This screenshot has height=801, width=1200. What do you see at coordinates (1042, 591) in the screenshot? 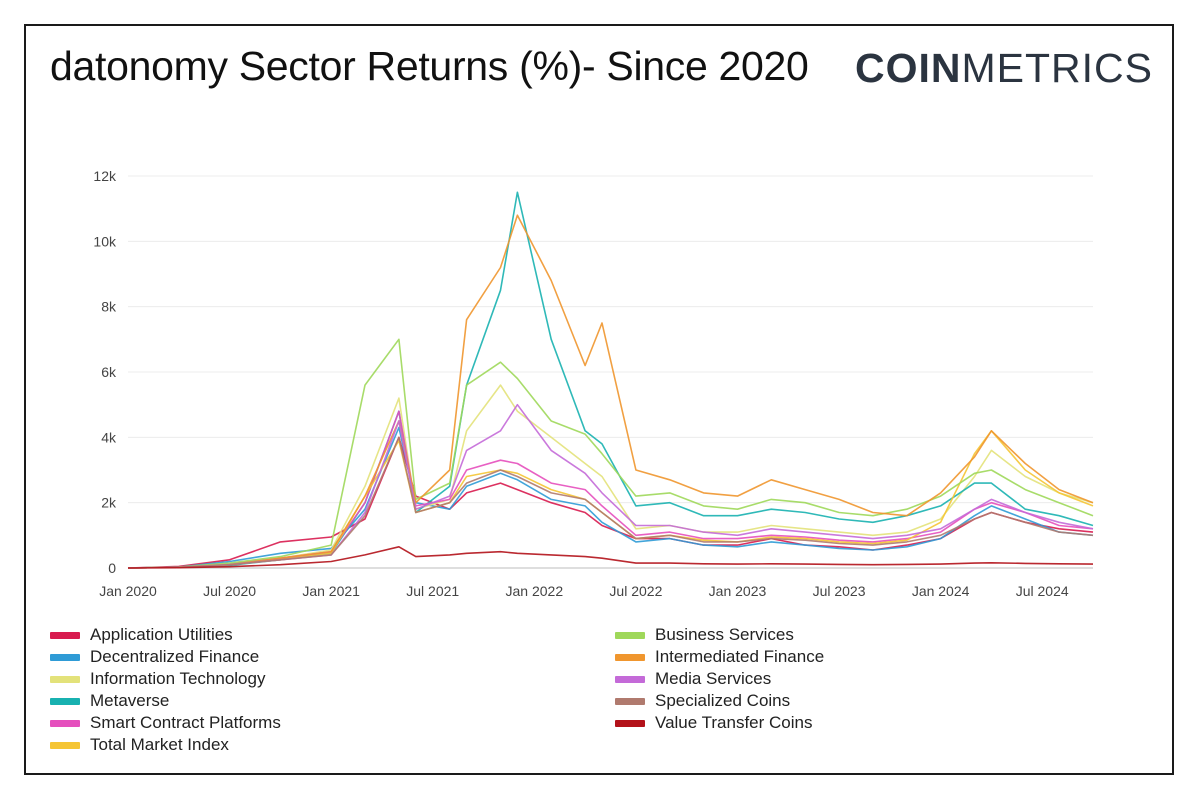
I see `x-tick-label: Jul 2024` at bounding box center [1042, 591].